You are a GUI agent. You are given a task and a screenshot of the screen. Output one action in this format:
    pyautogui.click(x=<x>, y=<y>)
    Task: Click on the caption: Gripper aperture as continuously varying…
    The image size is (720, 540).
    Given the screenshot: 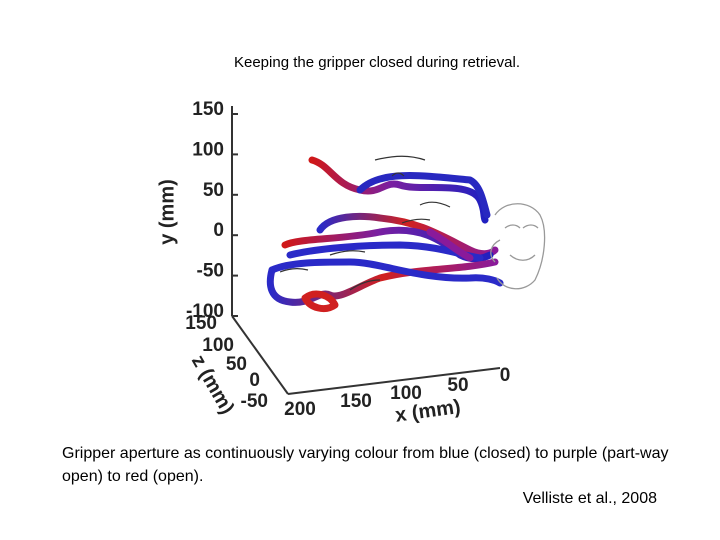 What is the action you would take?
    pyautogui.click(x=365, y=465)
    